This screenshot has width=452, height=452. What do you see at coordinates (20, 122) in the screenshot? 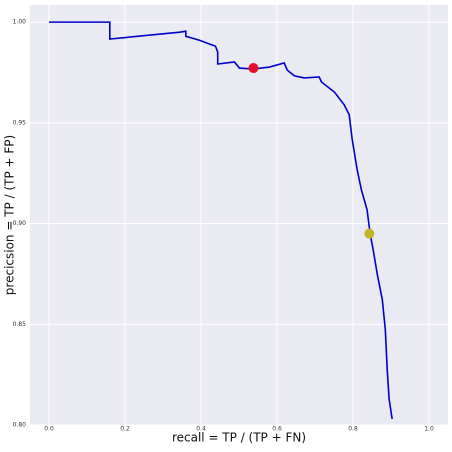
I see `y-tick-label: 0.95` at bounding box center [20, 122].